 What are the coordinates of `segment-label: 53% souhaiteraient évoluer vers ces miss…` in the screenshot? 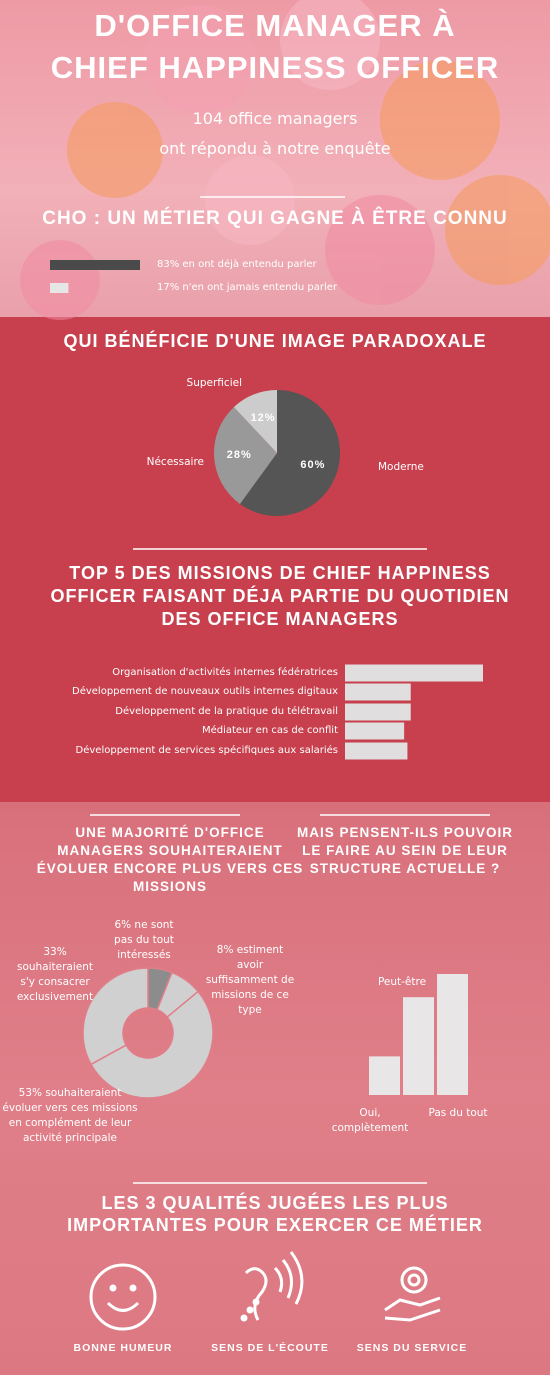 It's located at (70, 1115).